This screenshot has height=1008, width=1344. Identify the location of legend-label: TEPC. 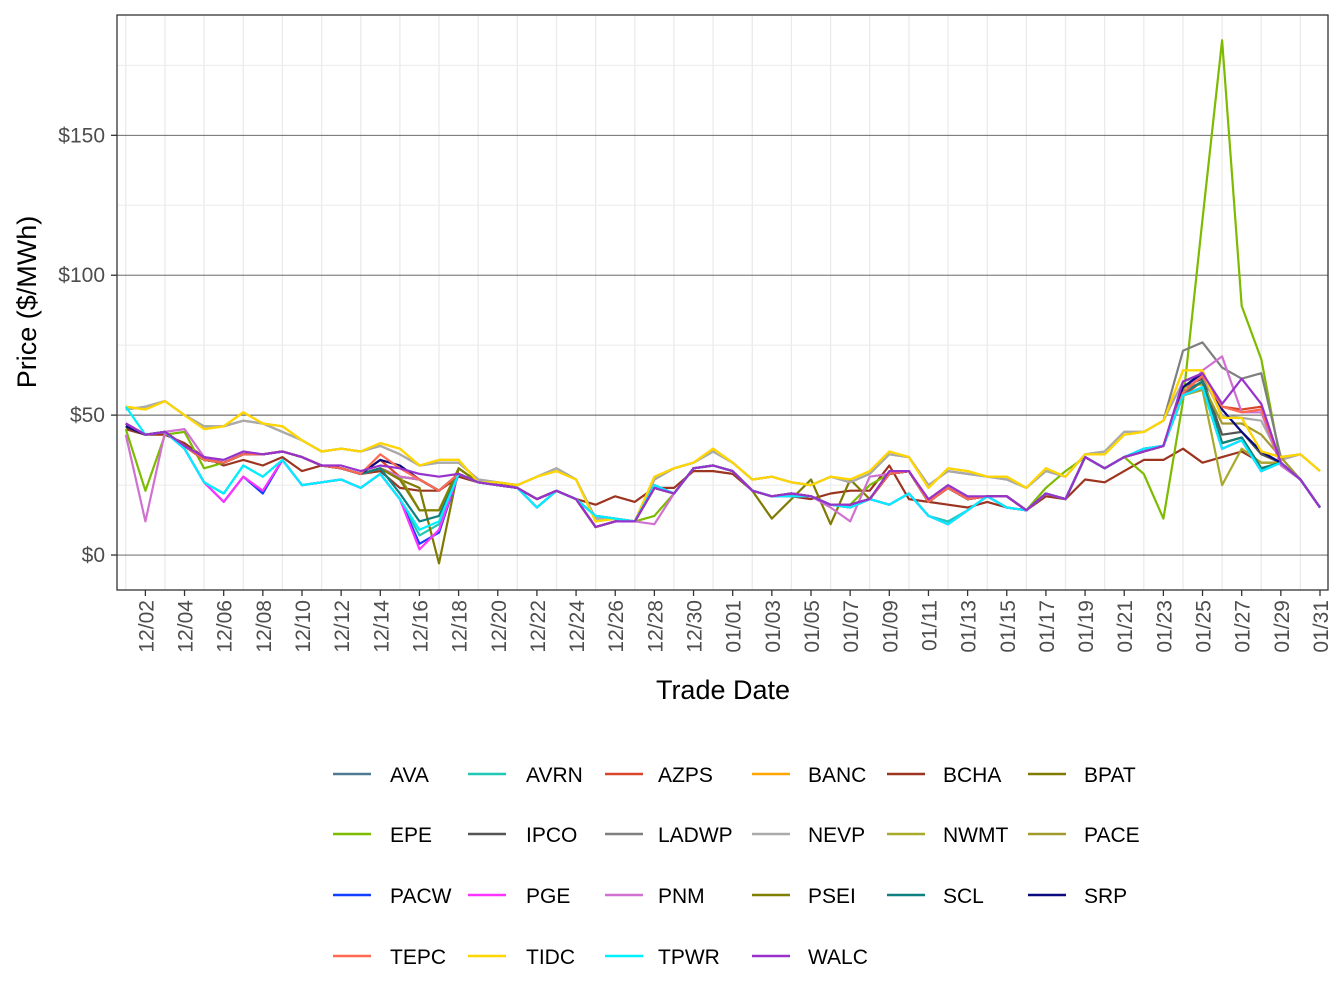
(418, 957).